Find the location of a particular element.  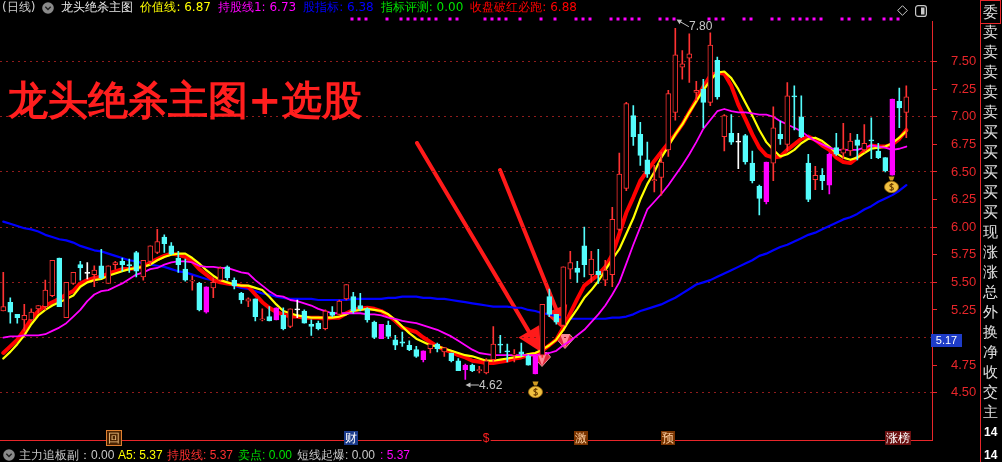

y-tick-label: 6.50 is located at coordinates (964, 171).